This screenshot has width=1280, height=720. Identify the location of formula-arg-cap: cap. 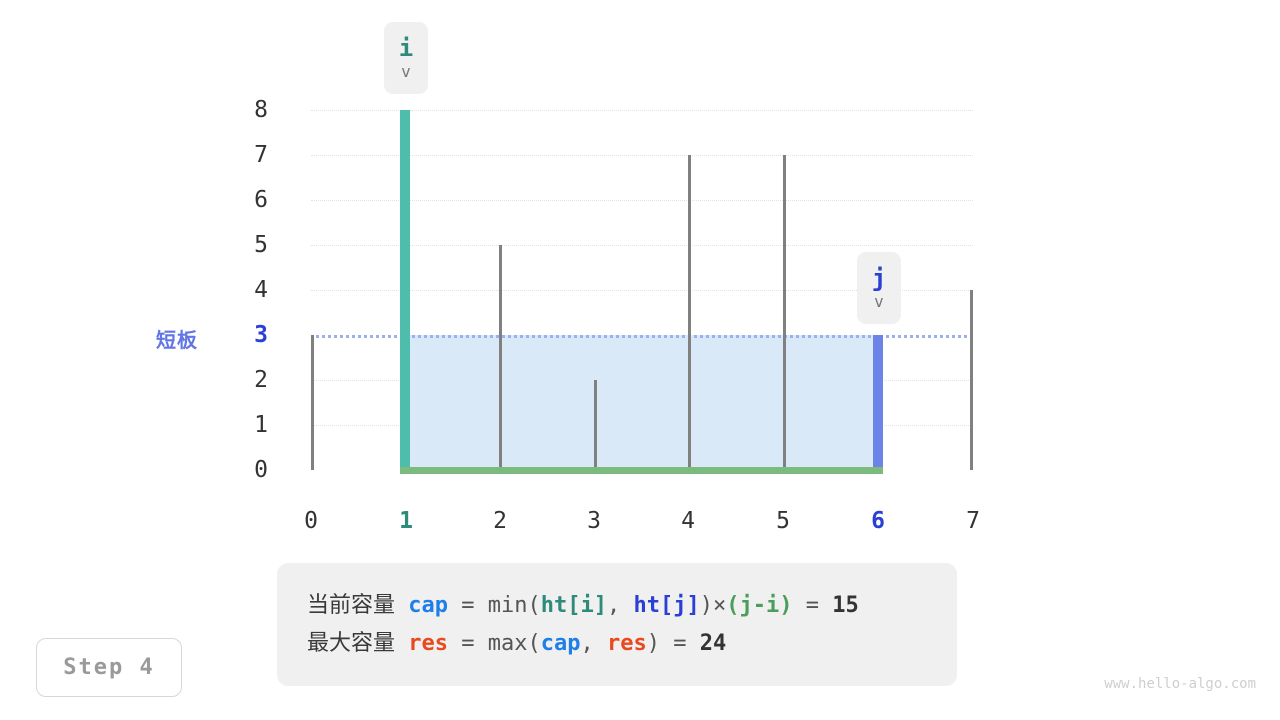
(560, 643).